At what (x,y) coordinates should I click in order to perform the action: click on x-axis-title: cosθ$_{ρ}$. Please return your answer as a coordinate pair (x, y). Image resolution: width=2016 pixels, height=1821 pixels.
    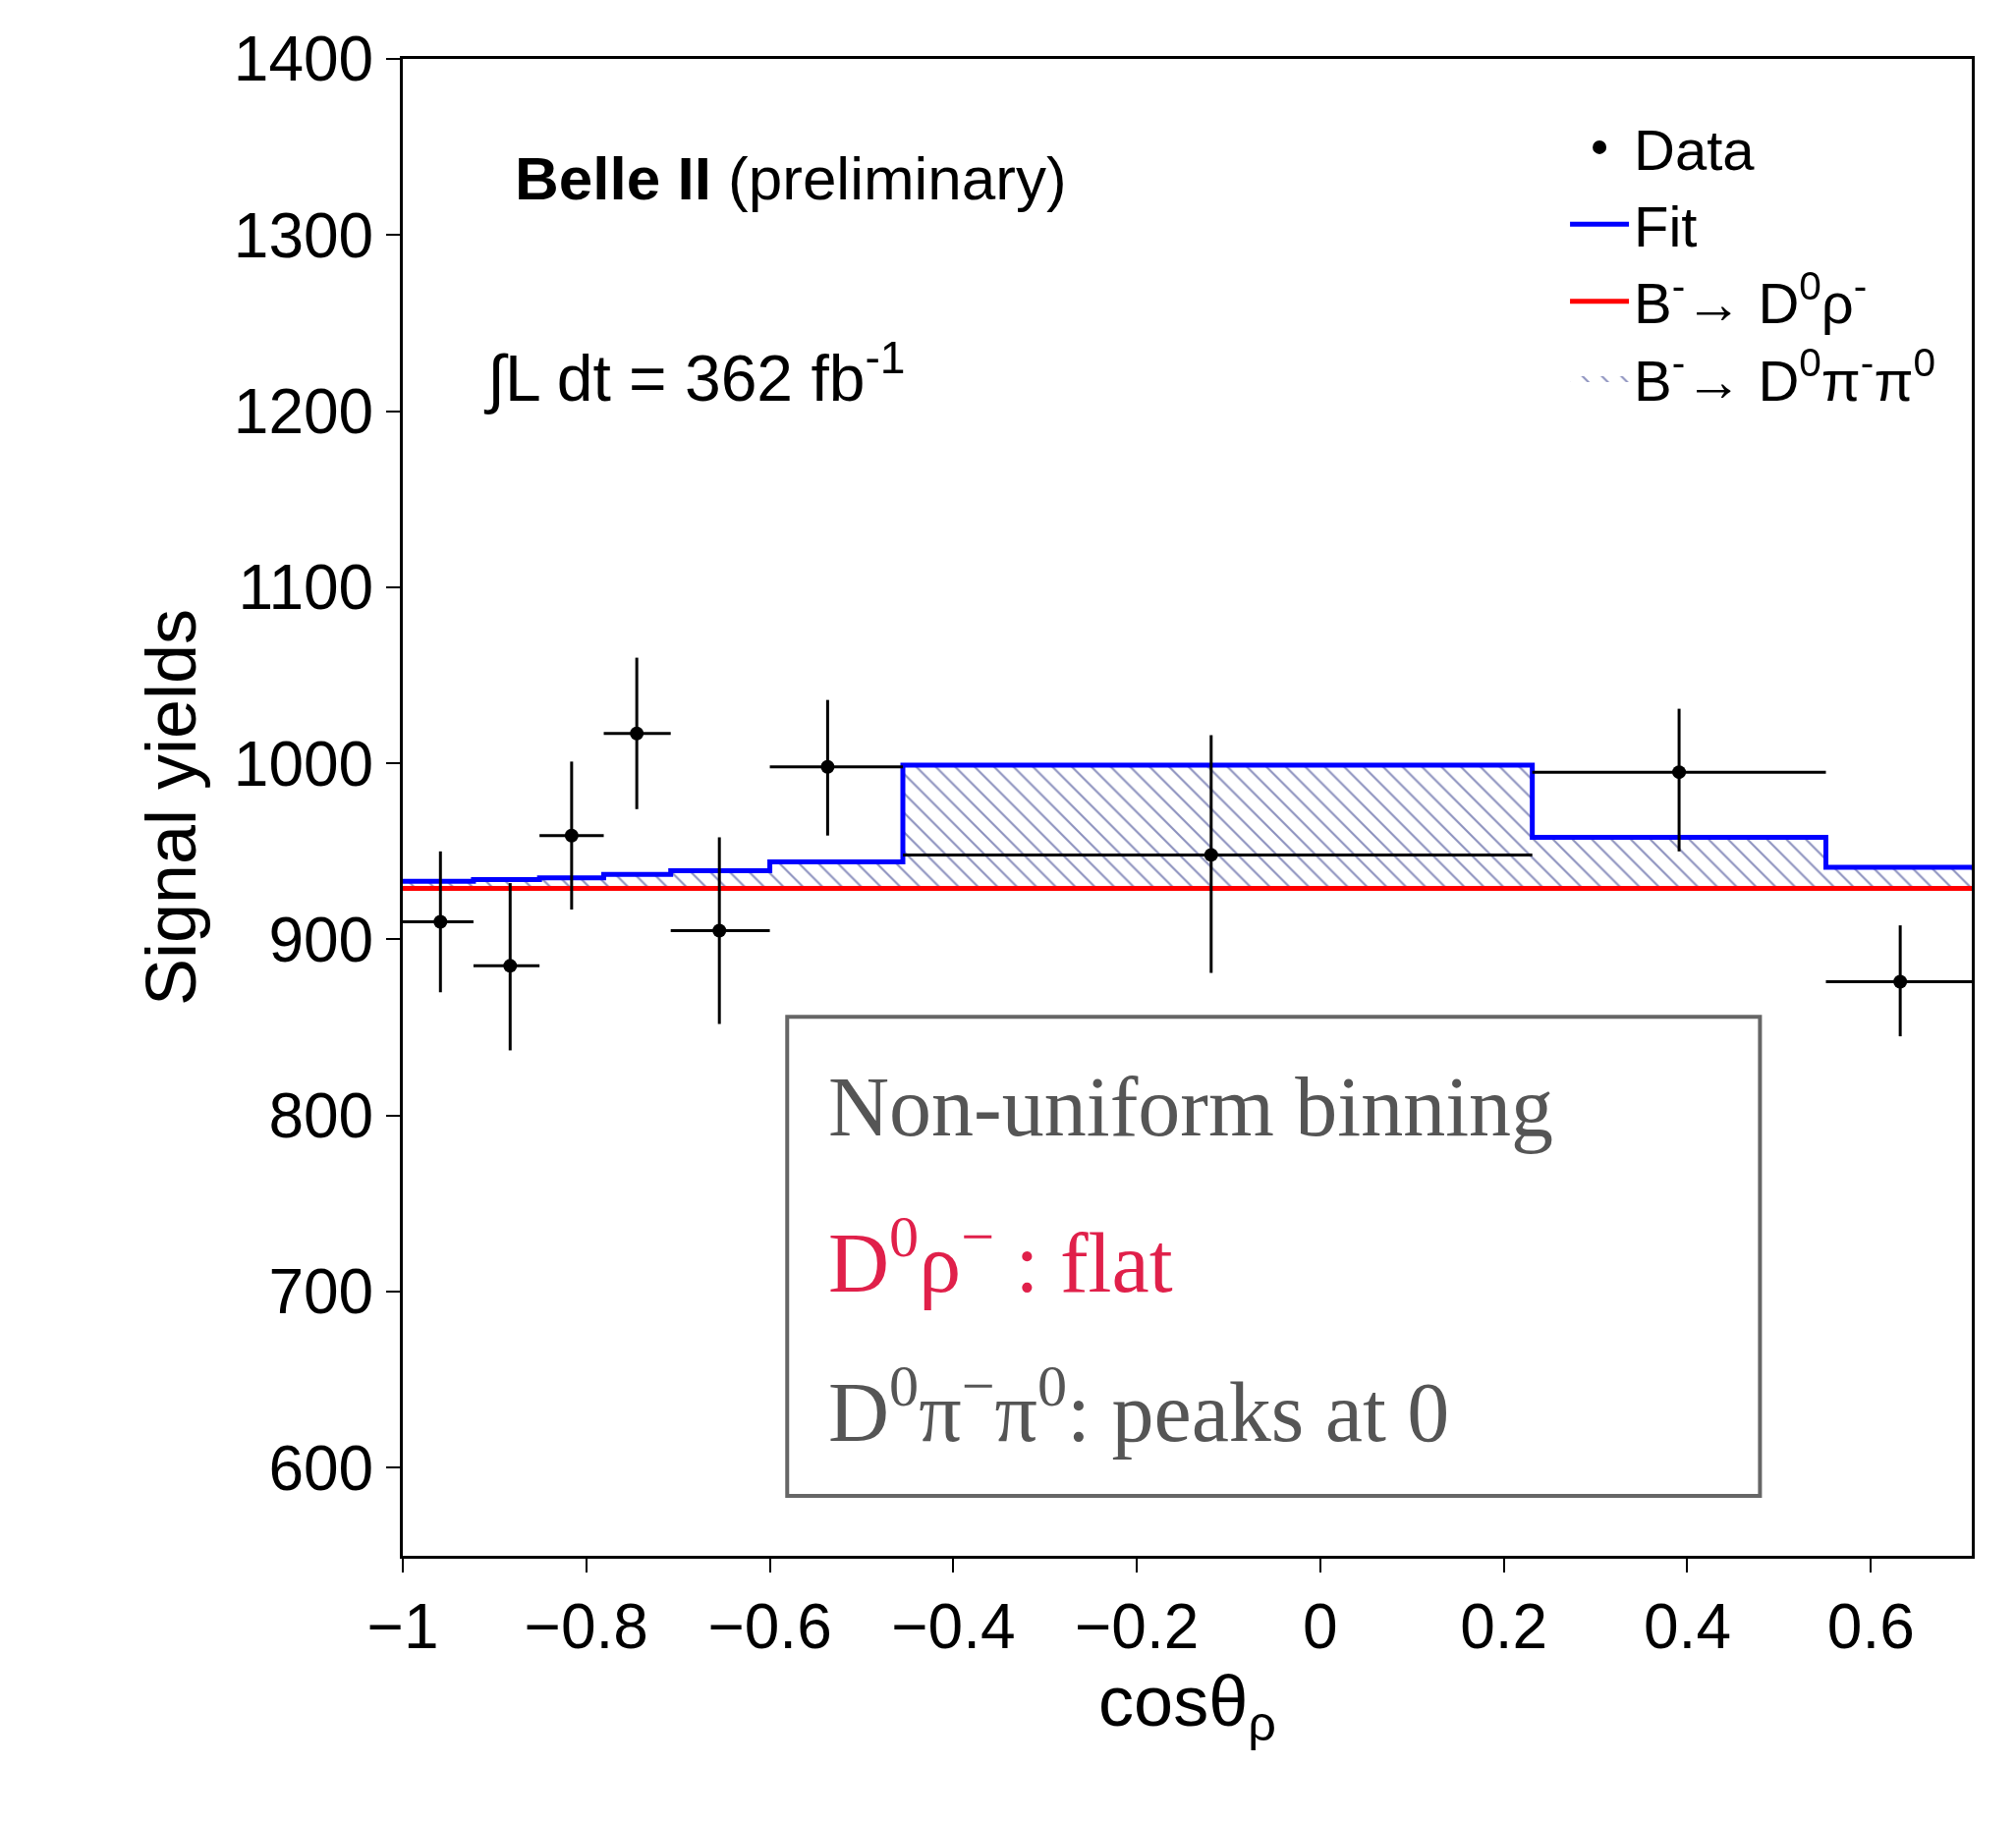
    Looking at the image, I should click on (1187, 1706).